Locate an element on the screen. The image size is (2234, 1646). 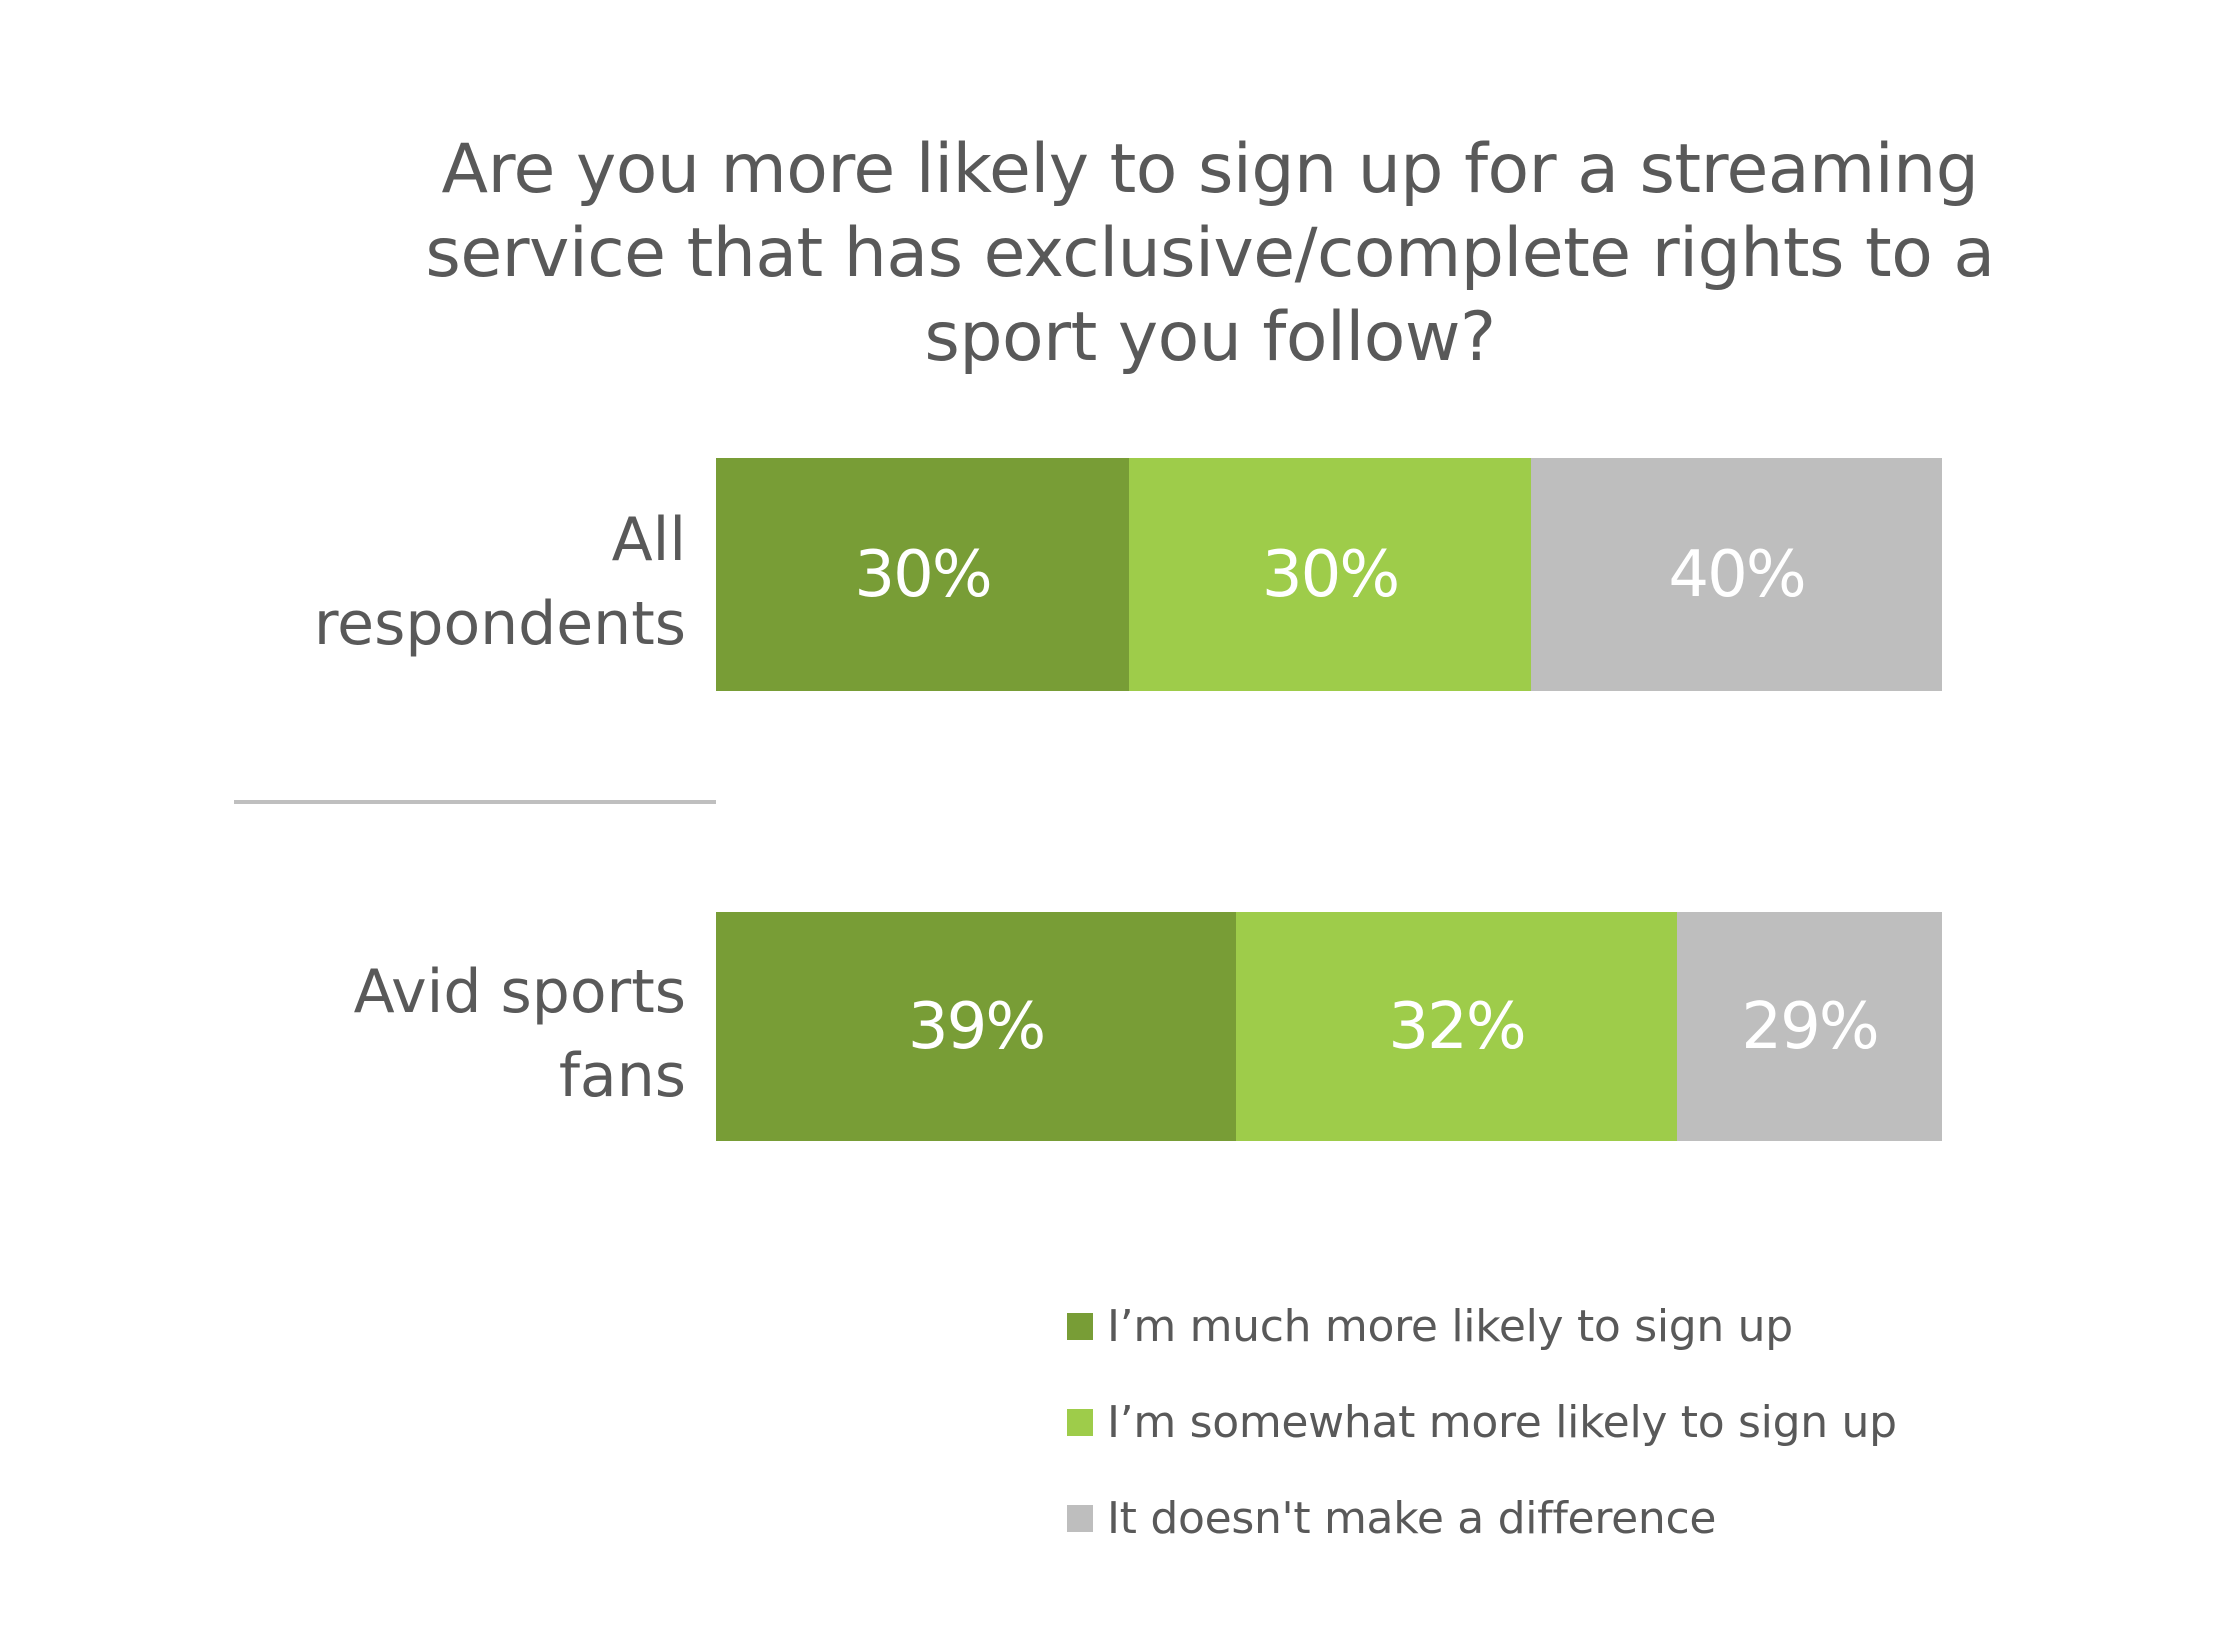
category-label-line: fans is located at coordinates (622, 1076).